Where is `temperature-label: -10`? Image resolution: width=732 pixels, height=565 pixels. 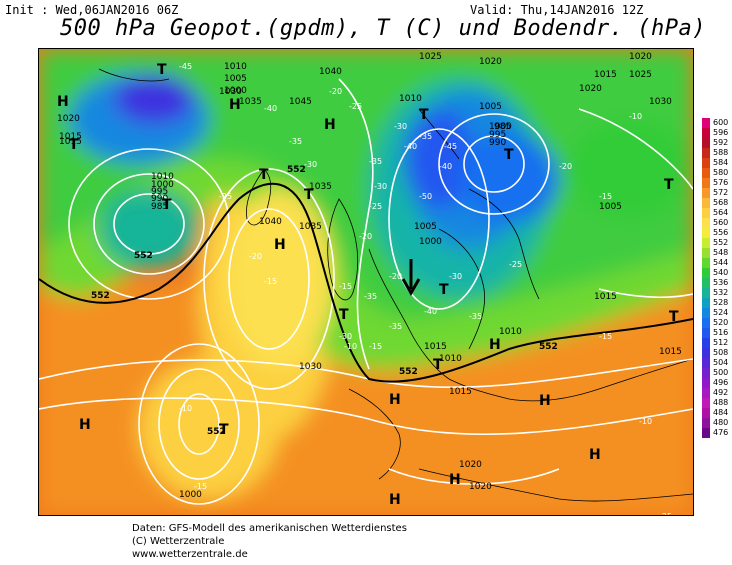 temperature-label: -10 is located at coordinates (645, 421).